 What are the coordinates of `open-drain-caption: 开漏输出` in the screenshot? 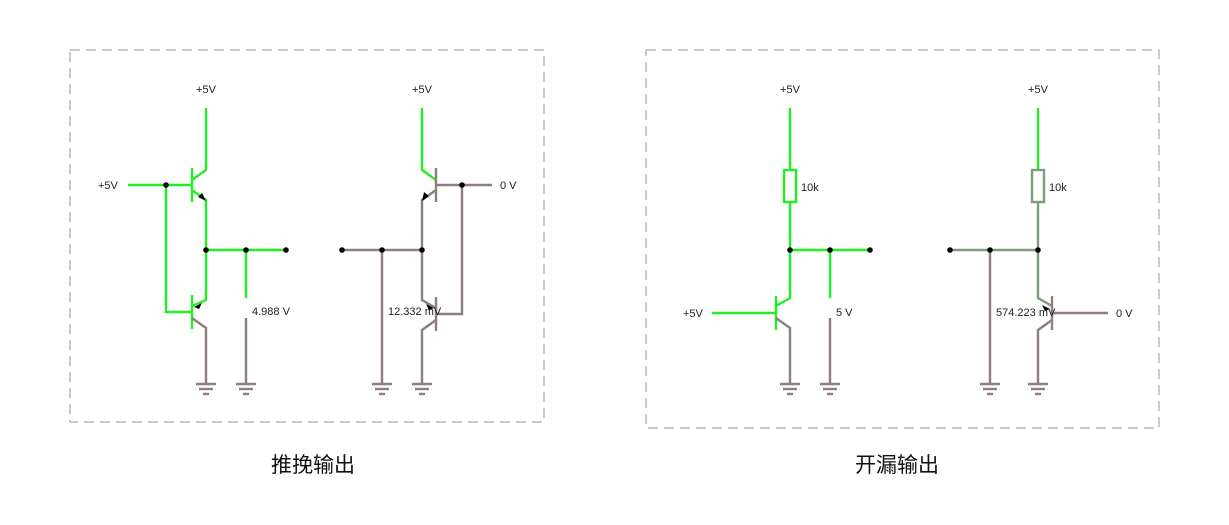 It's located at (897, 465).